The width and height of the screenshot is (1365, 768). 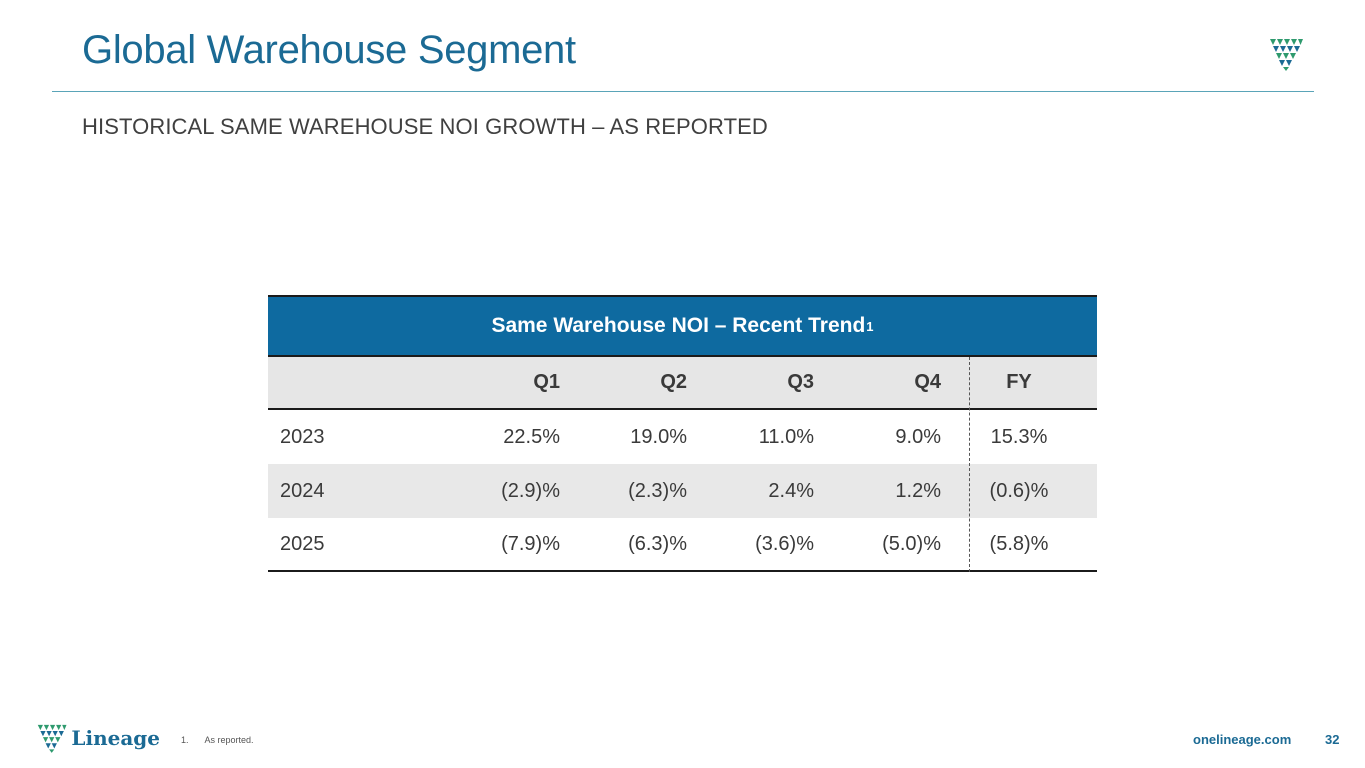 What do you see at coordinates (1019, 436) in the screenshot?
I see `cell-fy: 15.3%` at bounding box center [1019, 436].